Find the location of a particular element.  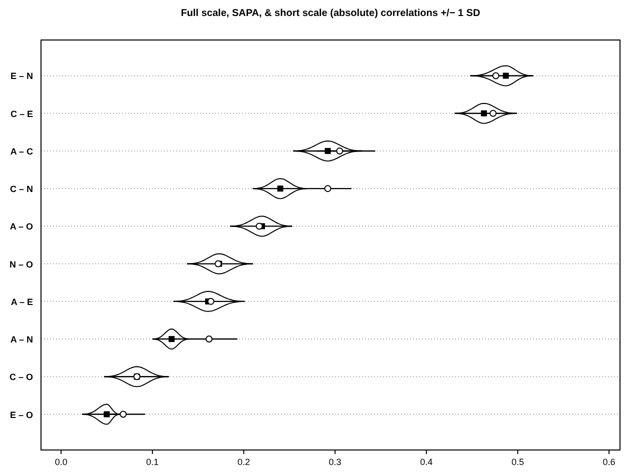

y-tick-label: C – E is located at coordinates (21, 113).